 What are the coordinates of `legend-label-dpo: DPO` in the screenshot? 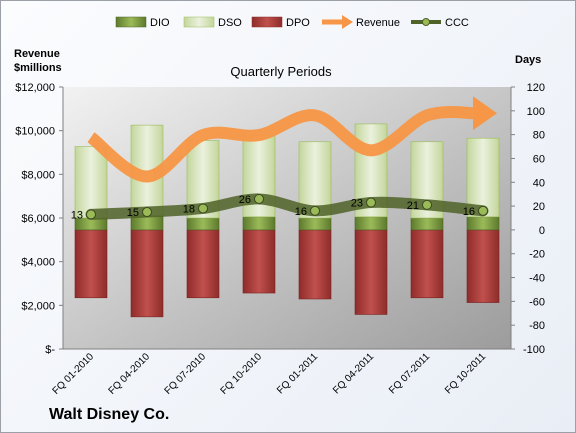 It's located at (298, 23).